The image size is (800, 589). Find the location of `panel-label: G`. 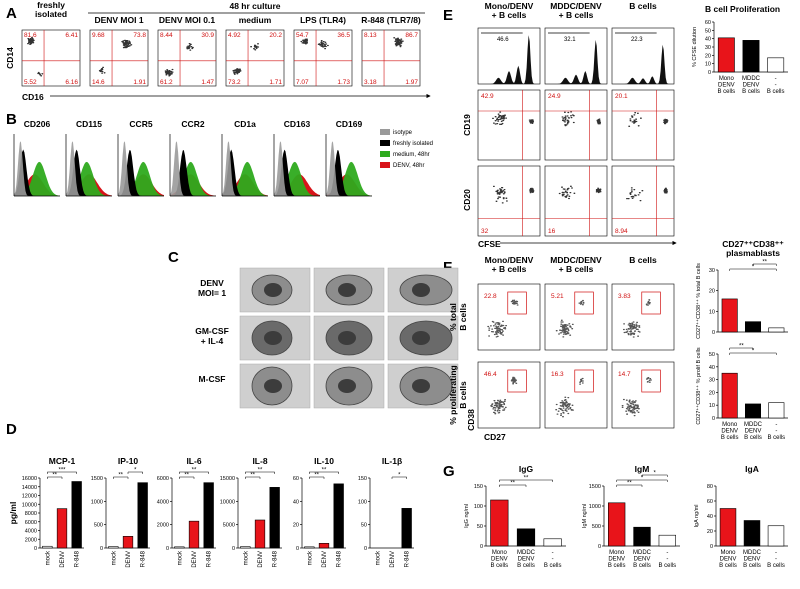

panel-label: G is located at coordinates (449, 471).